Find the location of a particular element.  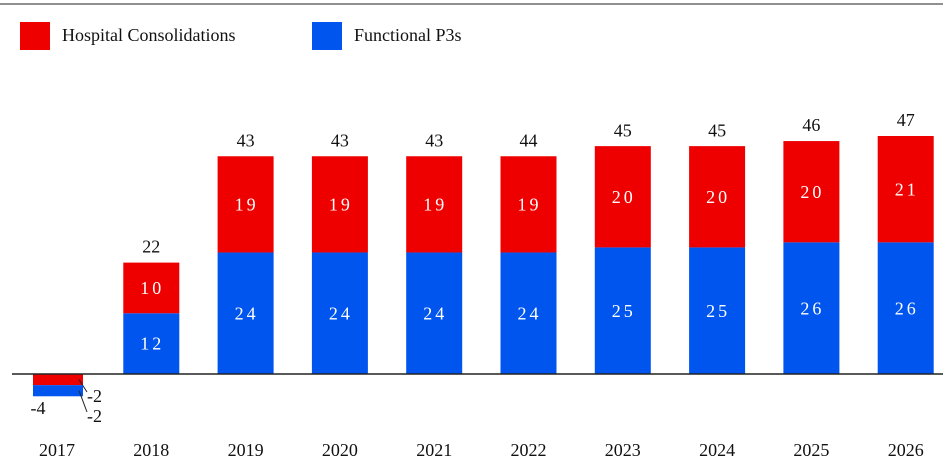

segment-label: 21 is located at coordinates (907, 189).